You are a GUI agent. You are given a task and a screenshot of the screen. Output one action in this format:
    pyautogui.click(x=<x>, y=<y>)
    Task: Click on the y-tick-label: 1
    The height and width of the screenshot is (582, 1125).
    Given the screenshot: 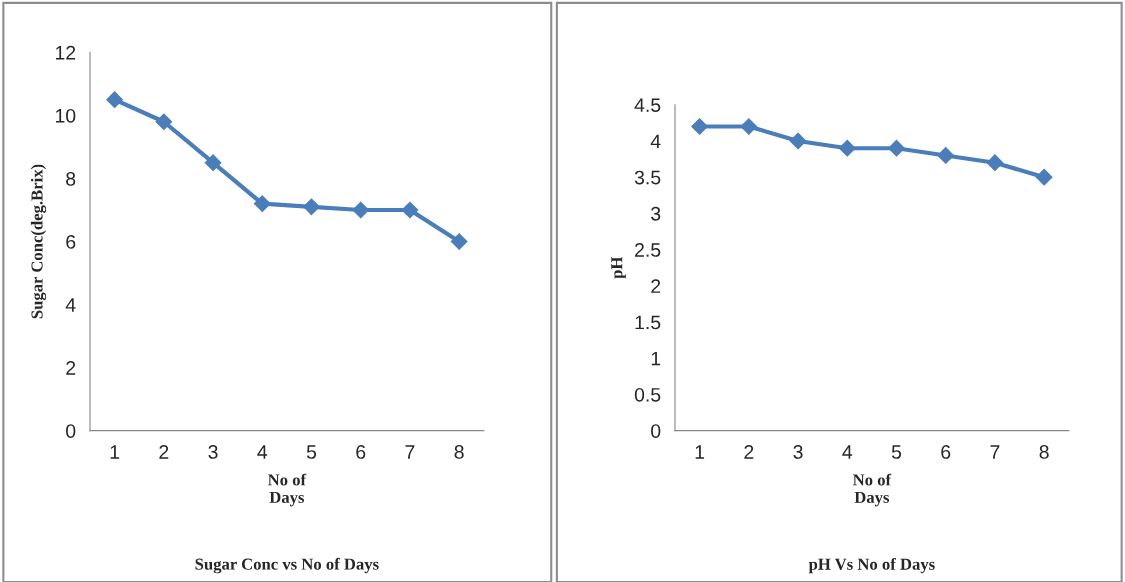 What is the action you would take?
    pyautogui.click(x=656, y=358)
    